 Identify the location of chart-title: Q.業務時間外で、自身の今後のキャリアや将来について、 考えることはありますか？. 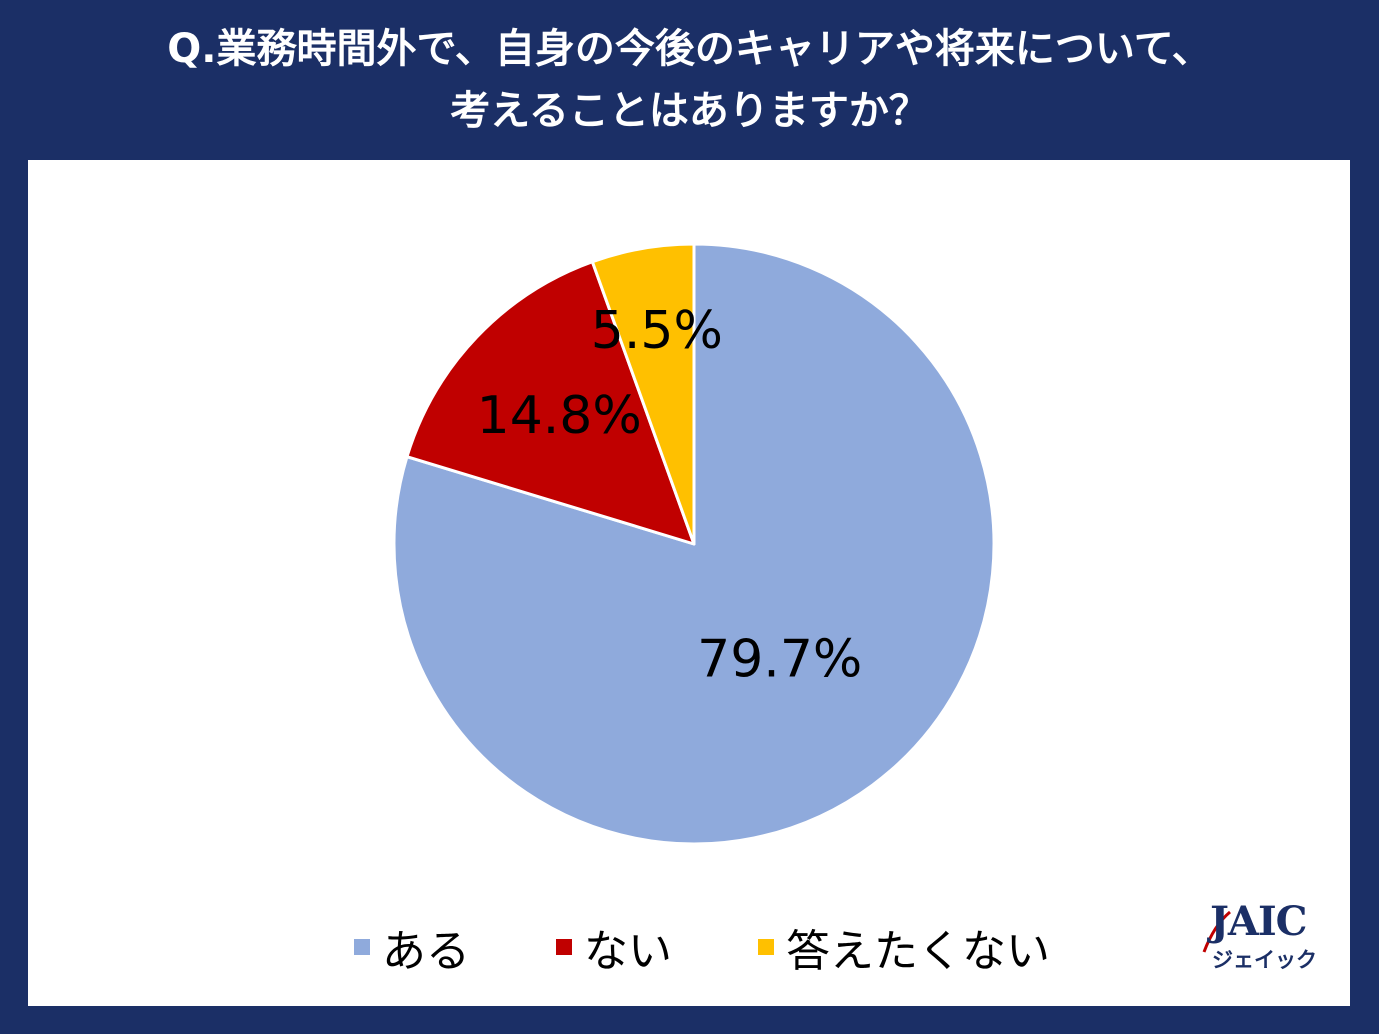
(689, 80).